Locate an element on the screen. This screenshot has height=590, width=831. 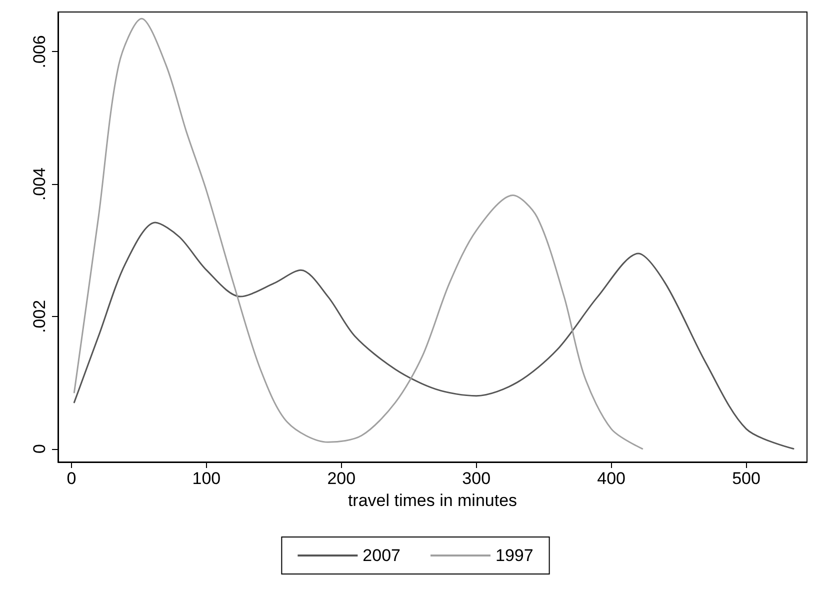
y-tick-label: .004 is located at coordinates (39, 184).